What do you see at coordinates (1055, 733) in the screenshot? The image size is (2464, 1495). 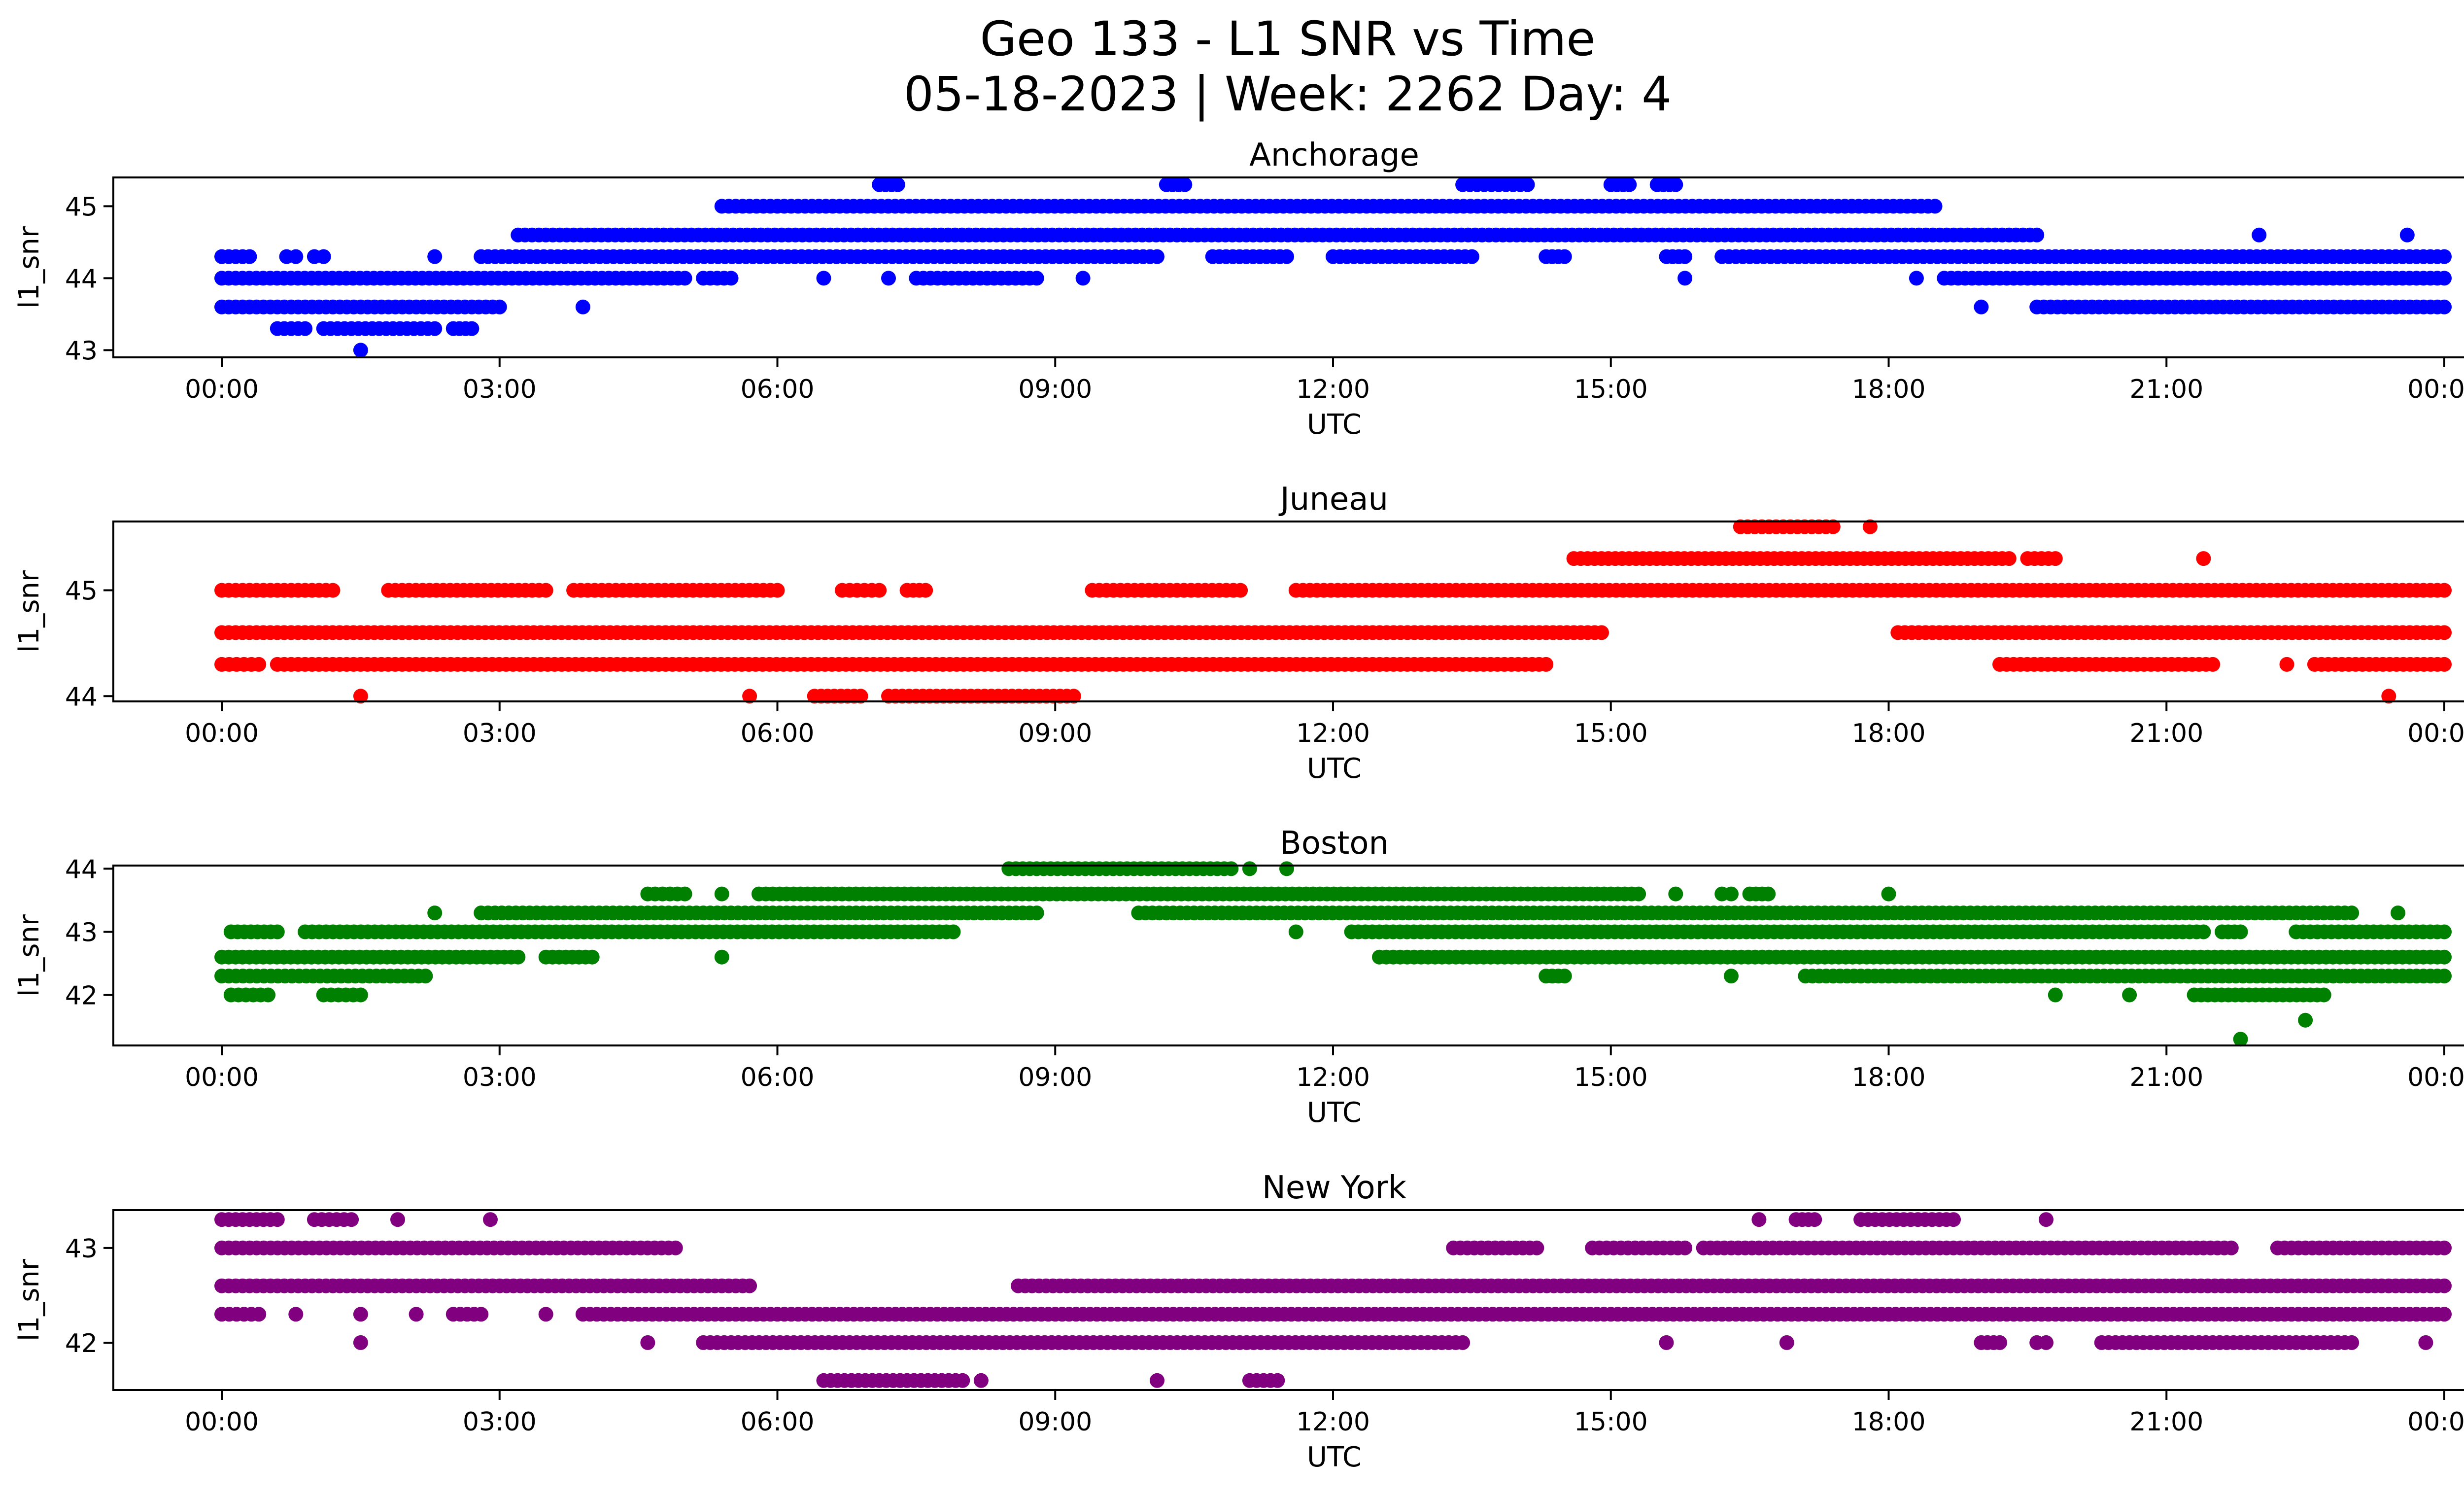 I see `x-tick-label: 09:00` at bounding box center [1055, 733].